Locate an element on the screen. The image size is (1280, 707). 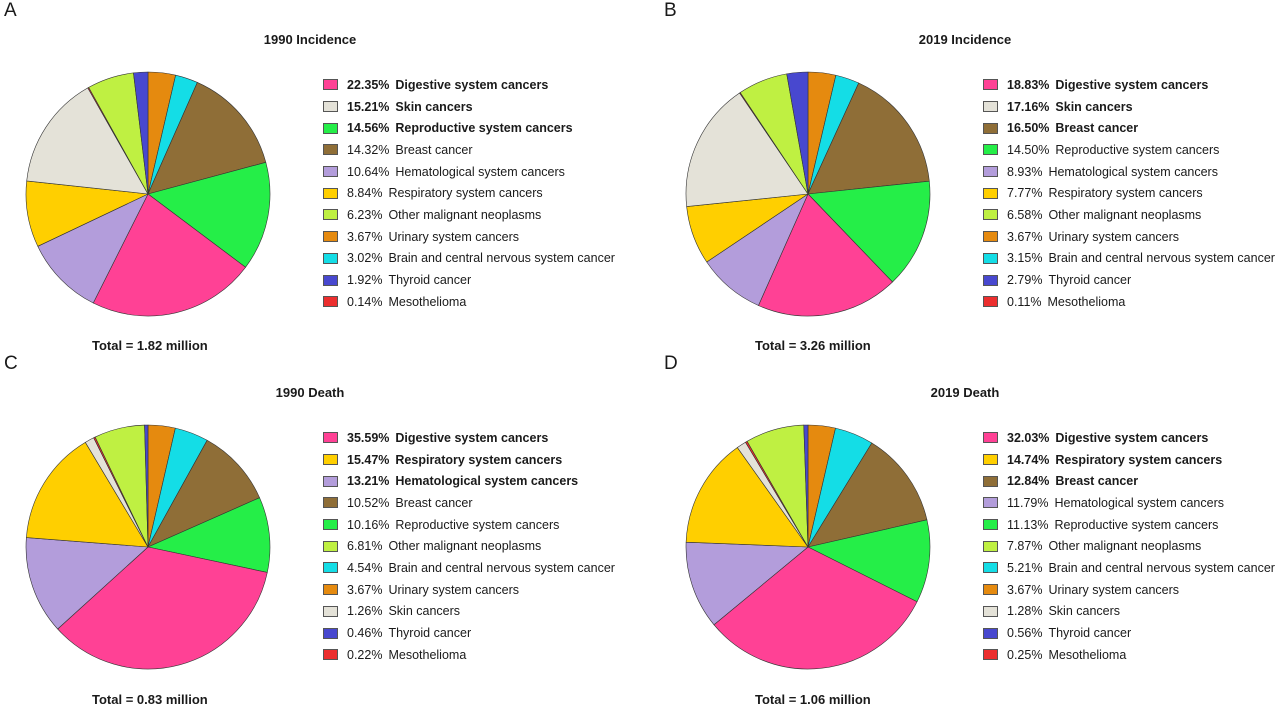
legend-percent: 7.77% is located at coordinates (1025, 193).